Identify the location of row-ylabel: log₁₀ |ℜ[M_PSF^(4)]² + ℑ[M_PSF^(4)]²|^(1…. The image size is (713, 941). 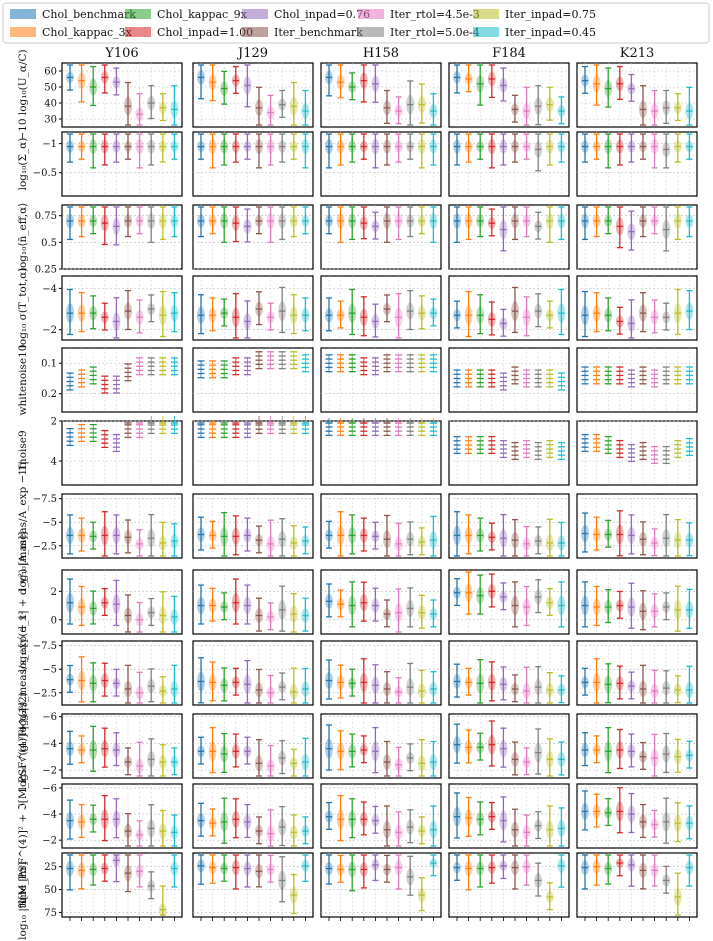
(23, 816).